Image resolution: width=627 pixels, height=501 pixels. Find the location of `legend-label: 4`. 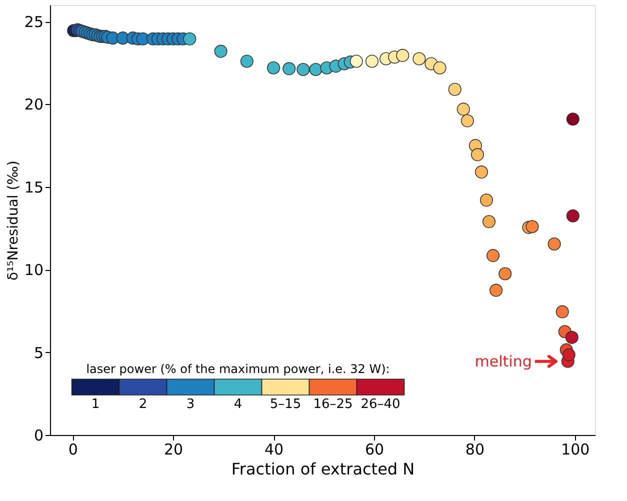

legend-label: 4 is located at coordinates (238, 404).